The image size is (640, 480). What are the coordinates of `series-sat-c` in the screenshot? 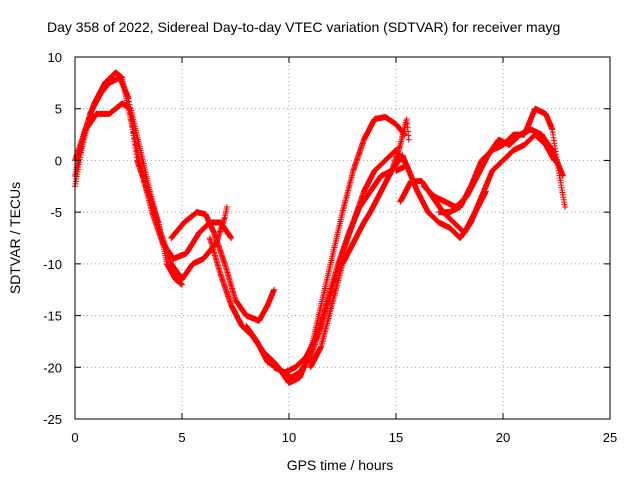 It's located at (151, 191).